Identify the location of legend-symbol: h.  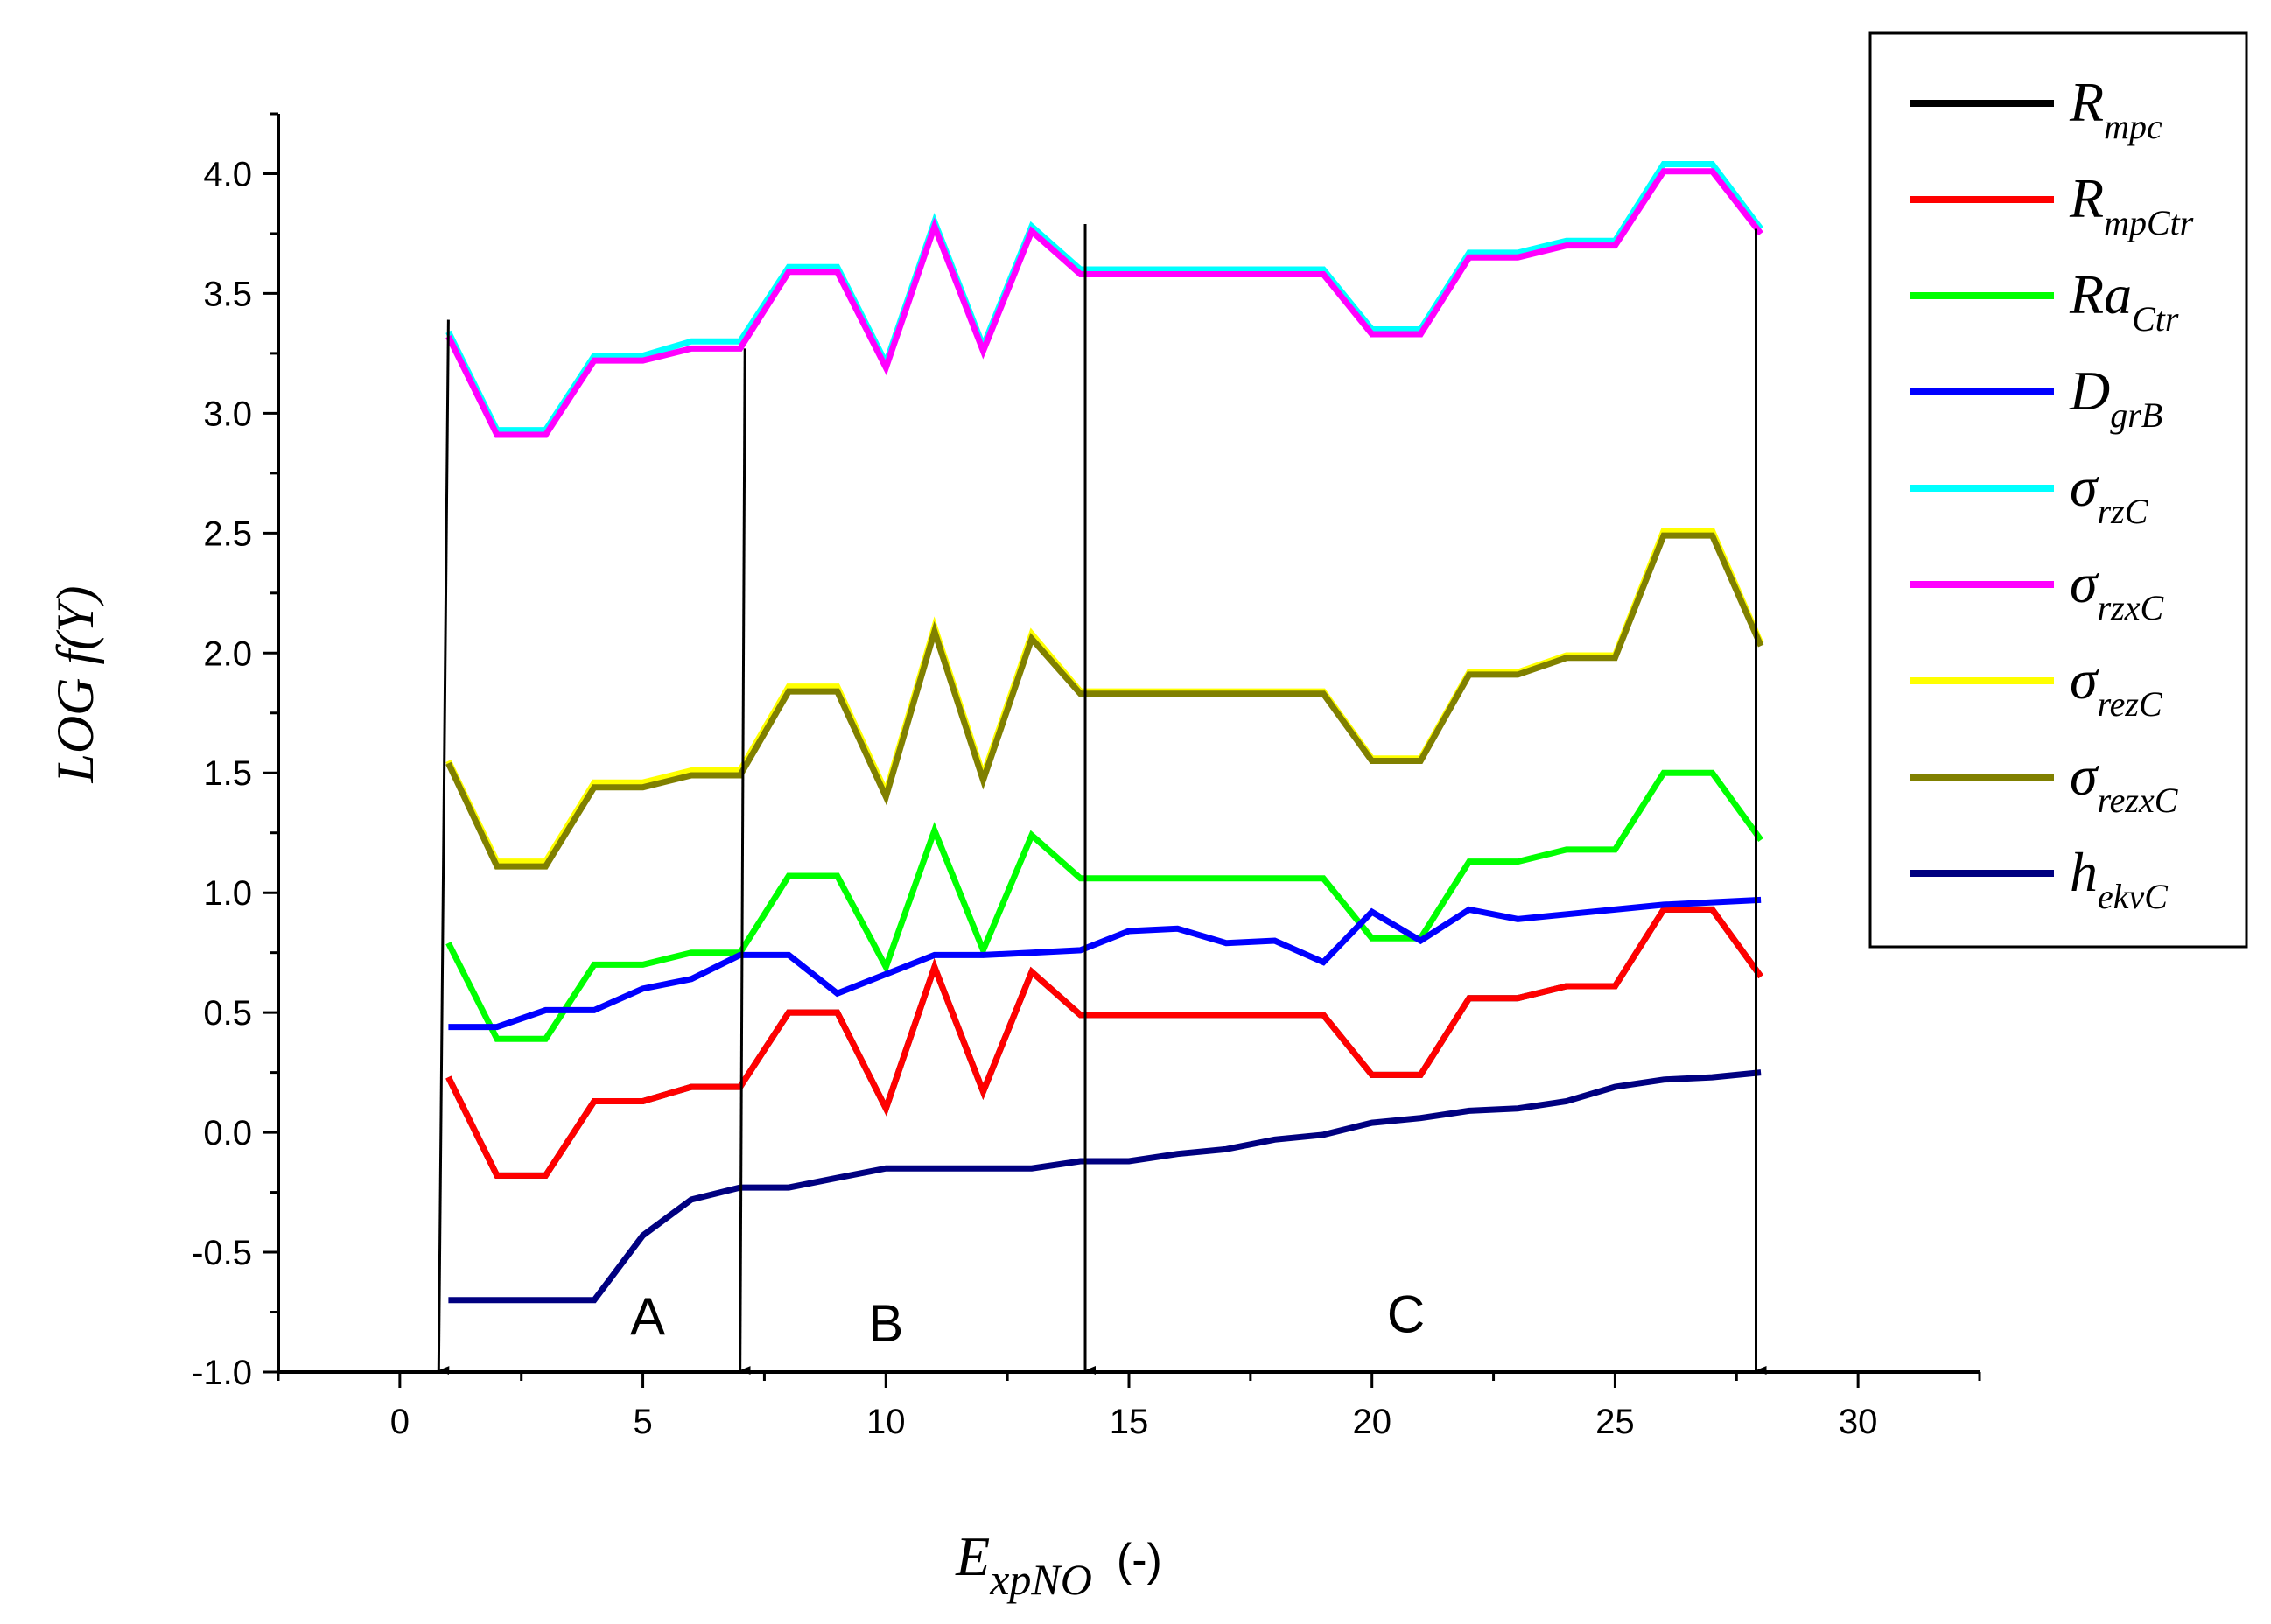
(2084, 872).